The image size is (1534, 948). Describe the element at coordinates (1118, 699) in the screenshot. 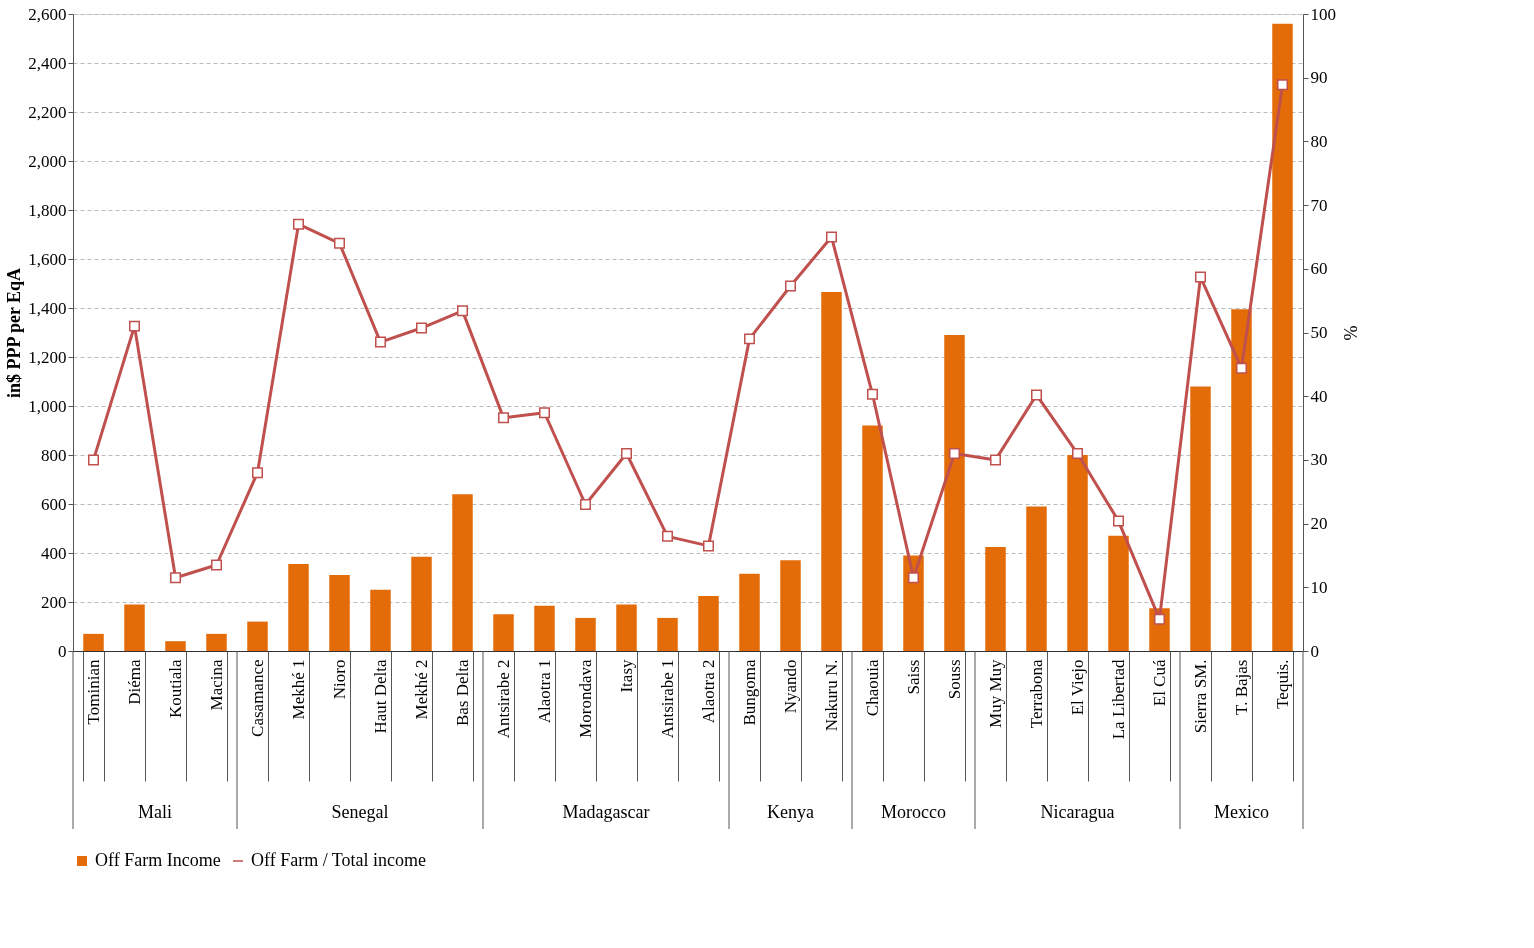

I see `x-tick-label: La Libertad` at that location.